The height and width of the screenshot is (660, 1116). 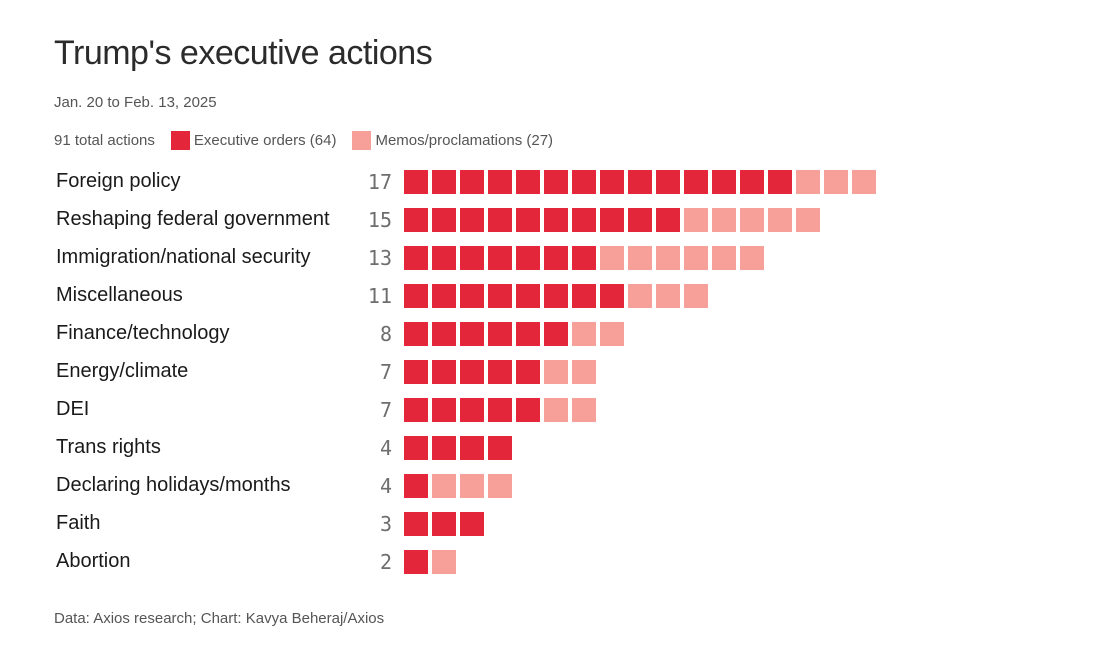 I want to click on category-label: Reshaping federal government, so click(x=193, y=219).